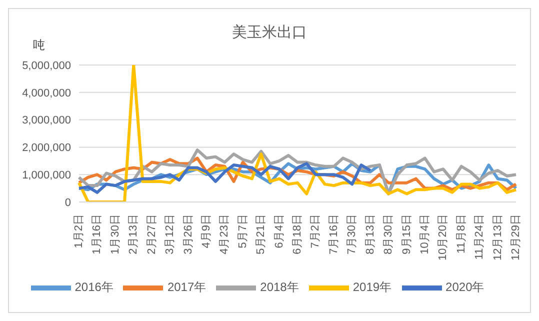  I want to click on x-tick-label: 5月7日, so click(242, 231).